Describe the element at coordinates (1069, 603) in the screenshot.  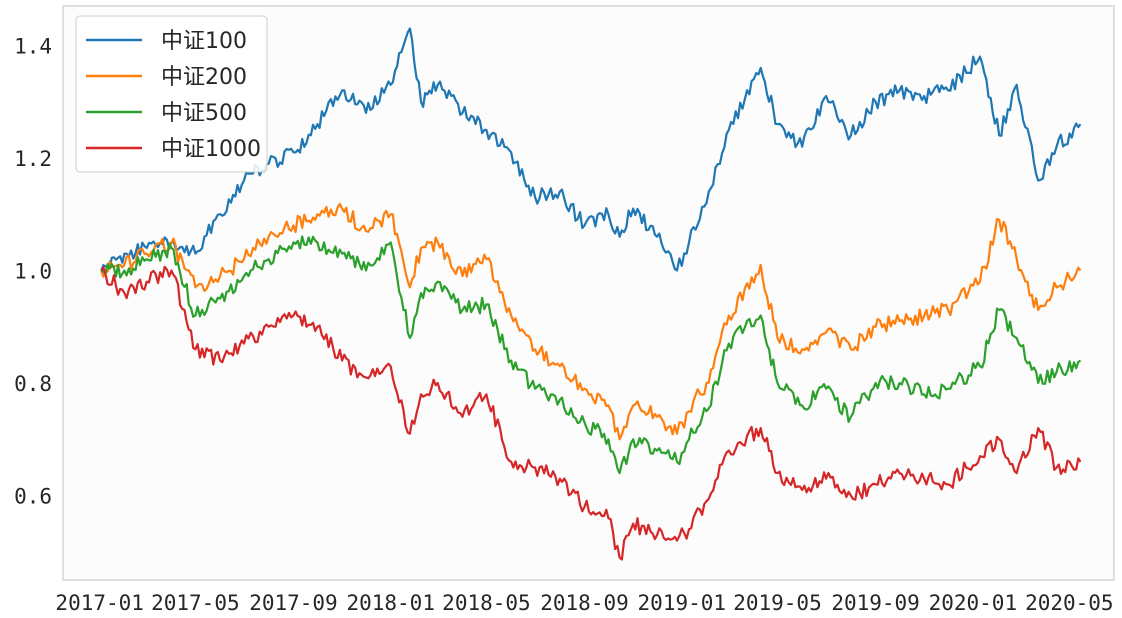
I see `x-tick-label: 2020-05` at that location.